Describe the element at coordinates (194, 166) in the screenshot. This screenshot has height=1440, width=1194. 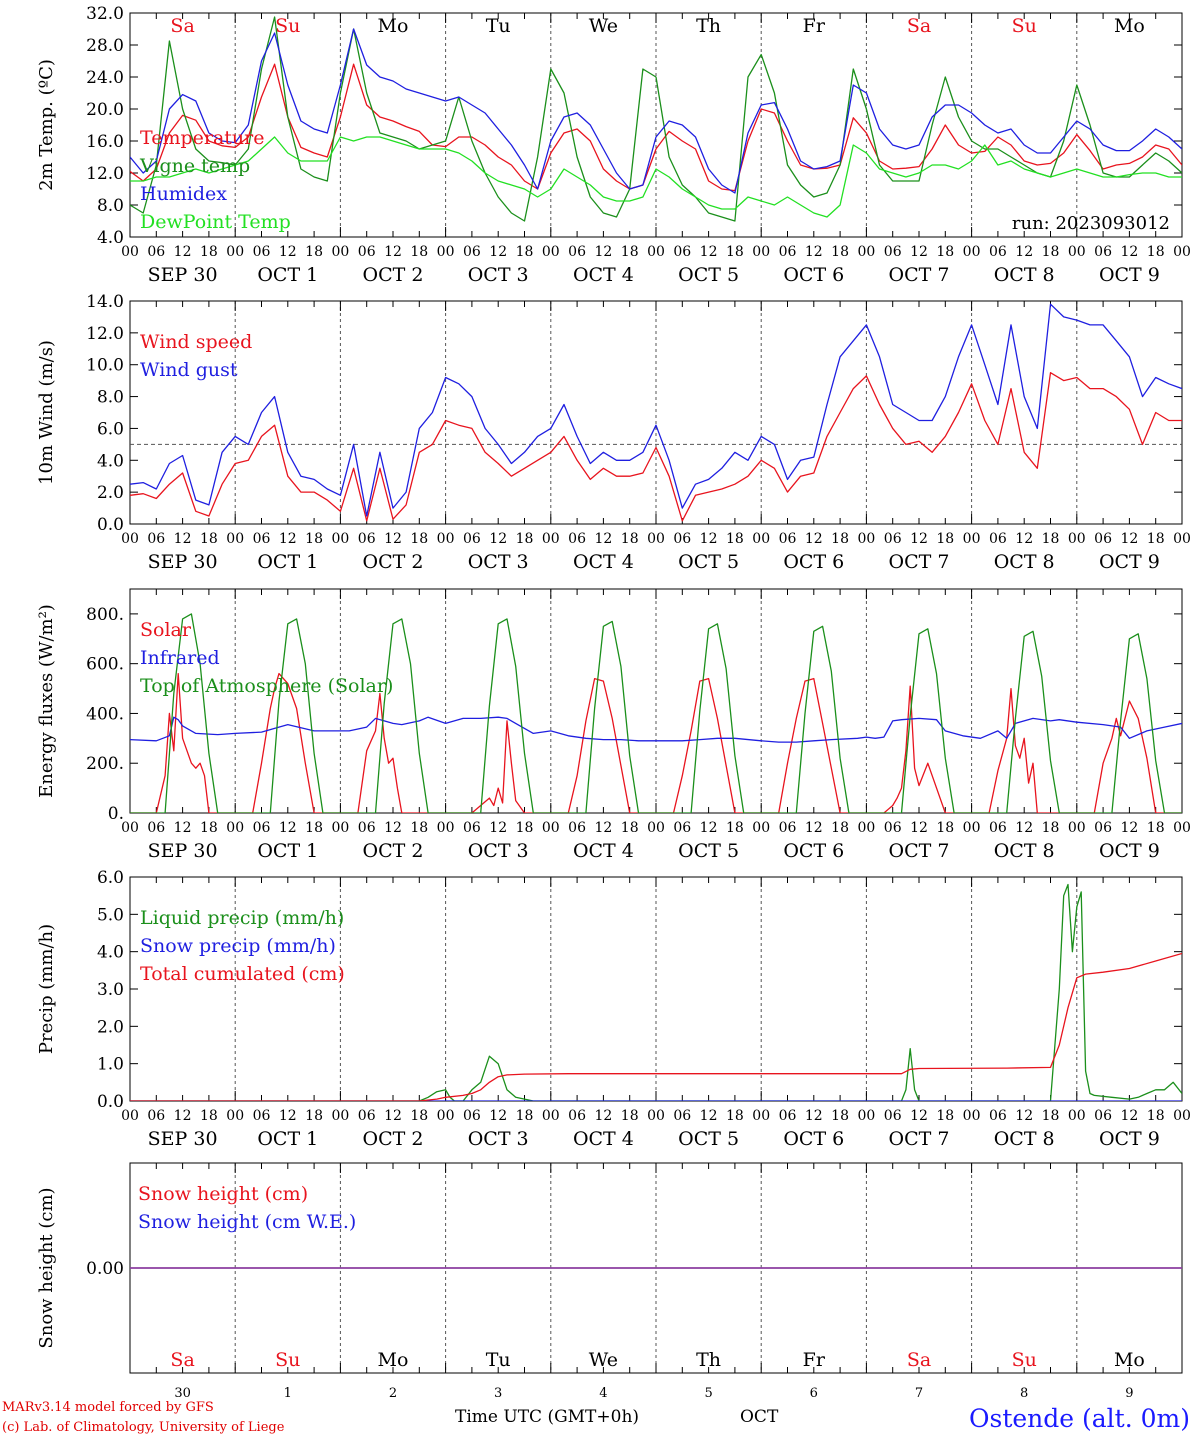
I see `legend-entry: Vigne temp` at that location.